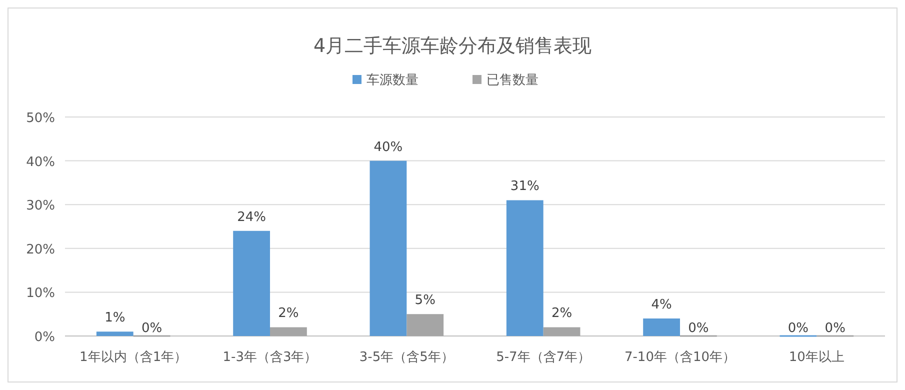  What do you see at coordinates (512, 80) in the screenshot?
I see `legend-label: 已售数量` at bounding box center [512, 80].